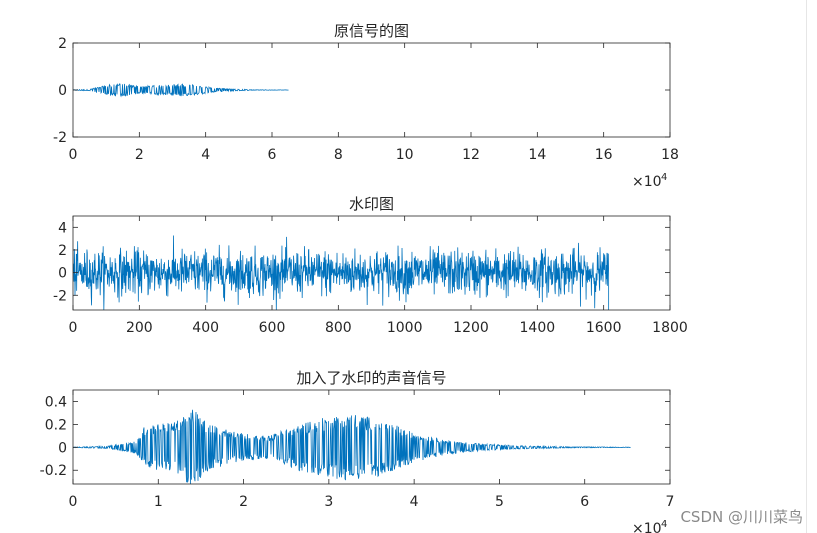 The width and height of the screenshot is (817, 533). I want to click on y-tick-label: 4, so click(62, 228).